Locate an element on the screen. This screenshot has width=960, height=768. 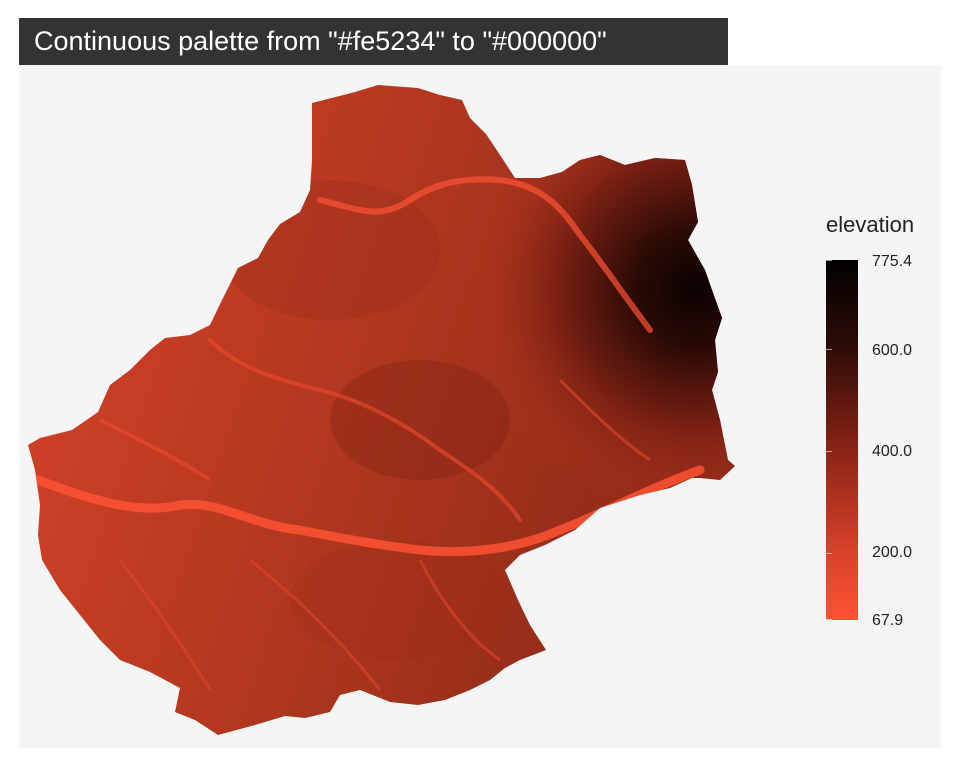
legend-title: elevation is located at coordinates (870, 224).